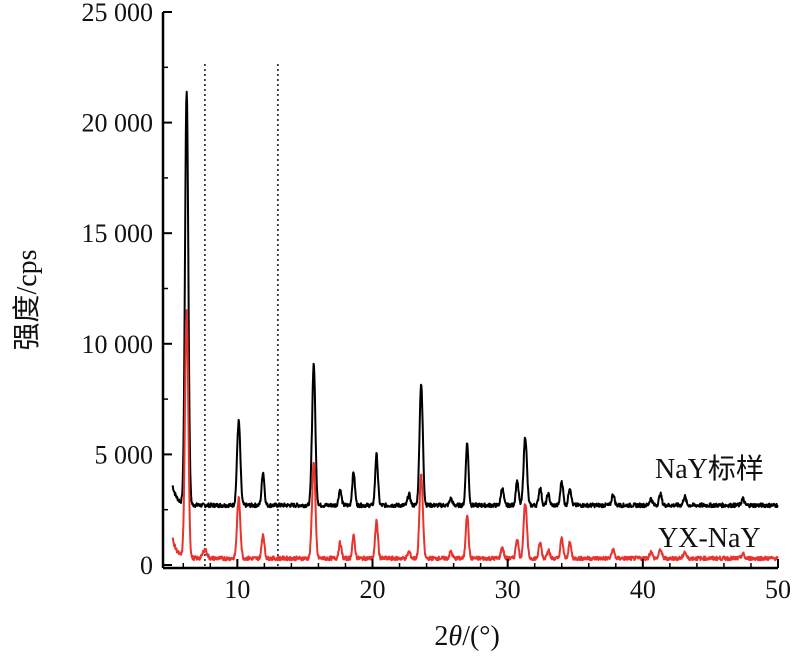  I want to click on y-tick-label: 15 000, so click(118, 233).